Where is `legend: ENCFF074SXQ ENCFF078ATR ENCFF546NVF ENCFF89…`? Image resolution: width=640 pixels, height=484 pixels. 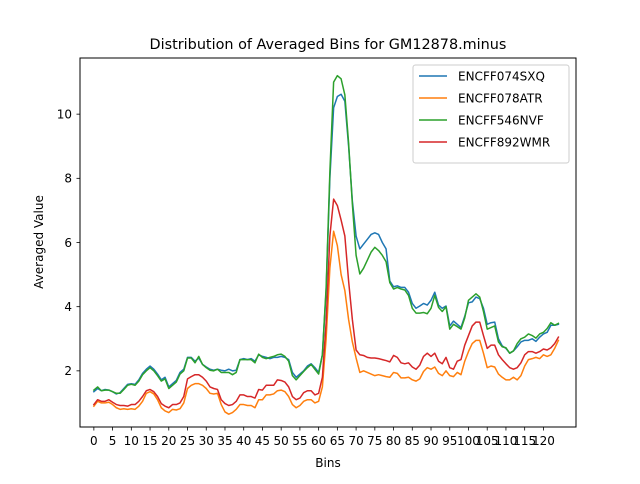 legend: ENCFF074SXQ ENCFF078ATR ENCFF546NVF ENCFF89… is located at coordinates (491, 114).